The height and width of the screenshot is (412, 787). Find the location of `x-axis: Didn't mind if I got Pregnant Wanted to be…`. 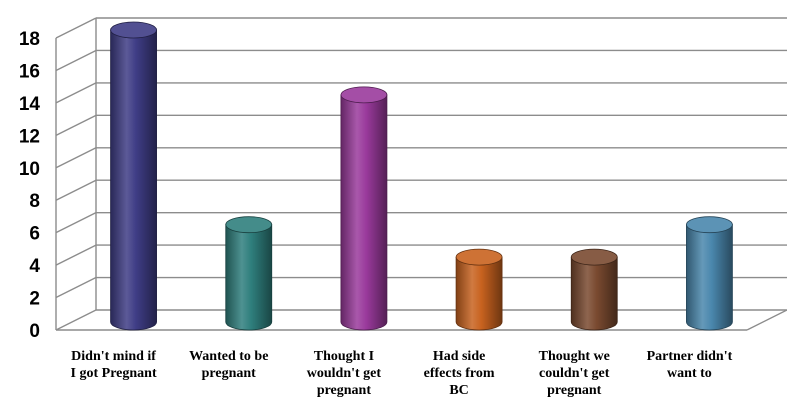

x-axis: Didn't mind if I got Pregnant Wanted to be… is located at coordinates (402, 373).